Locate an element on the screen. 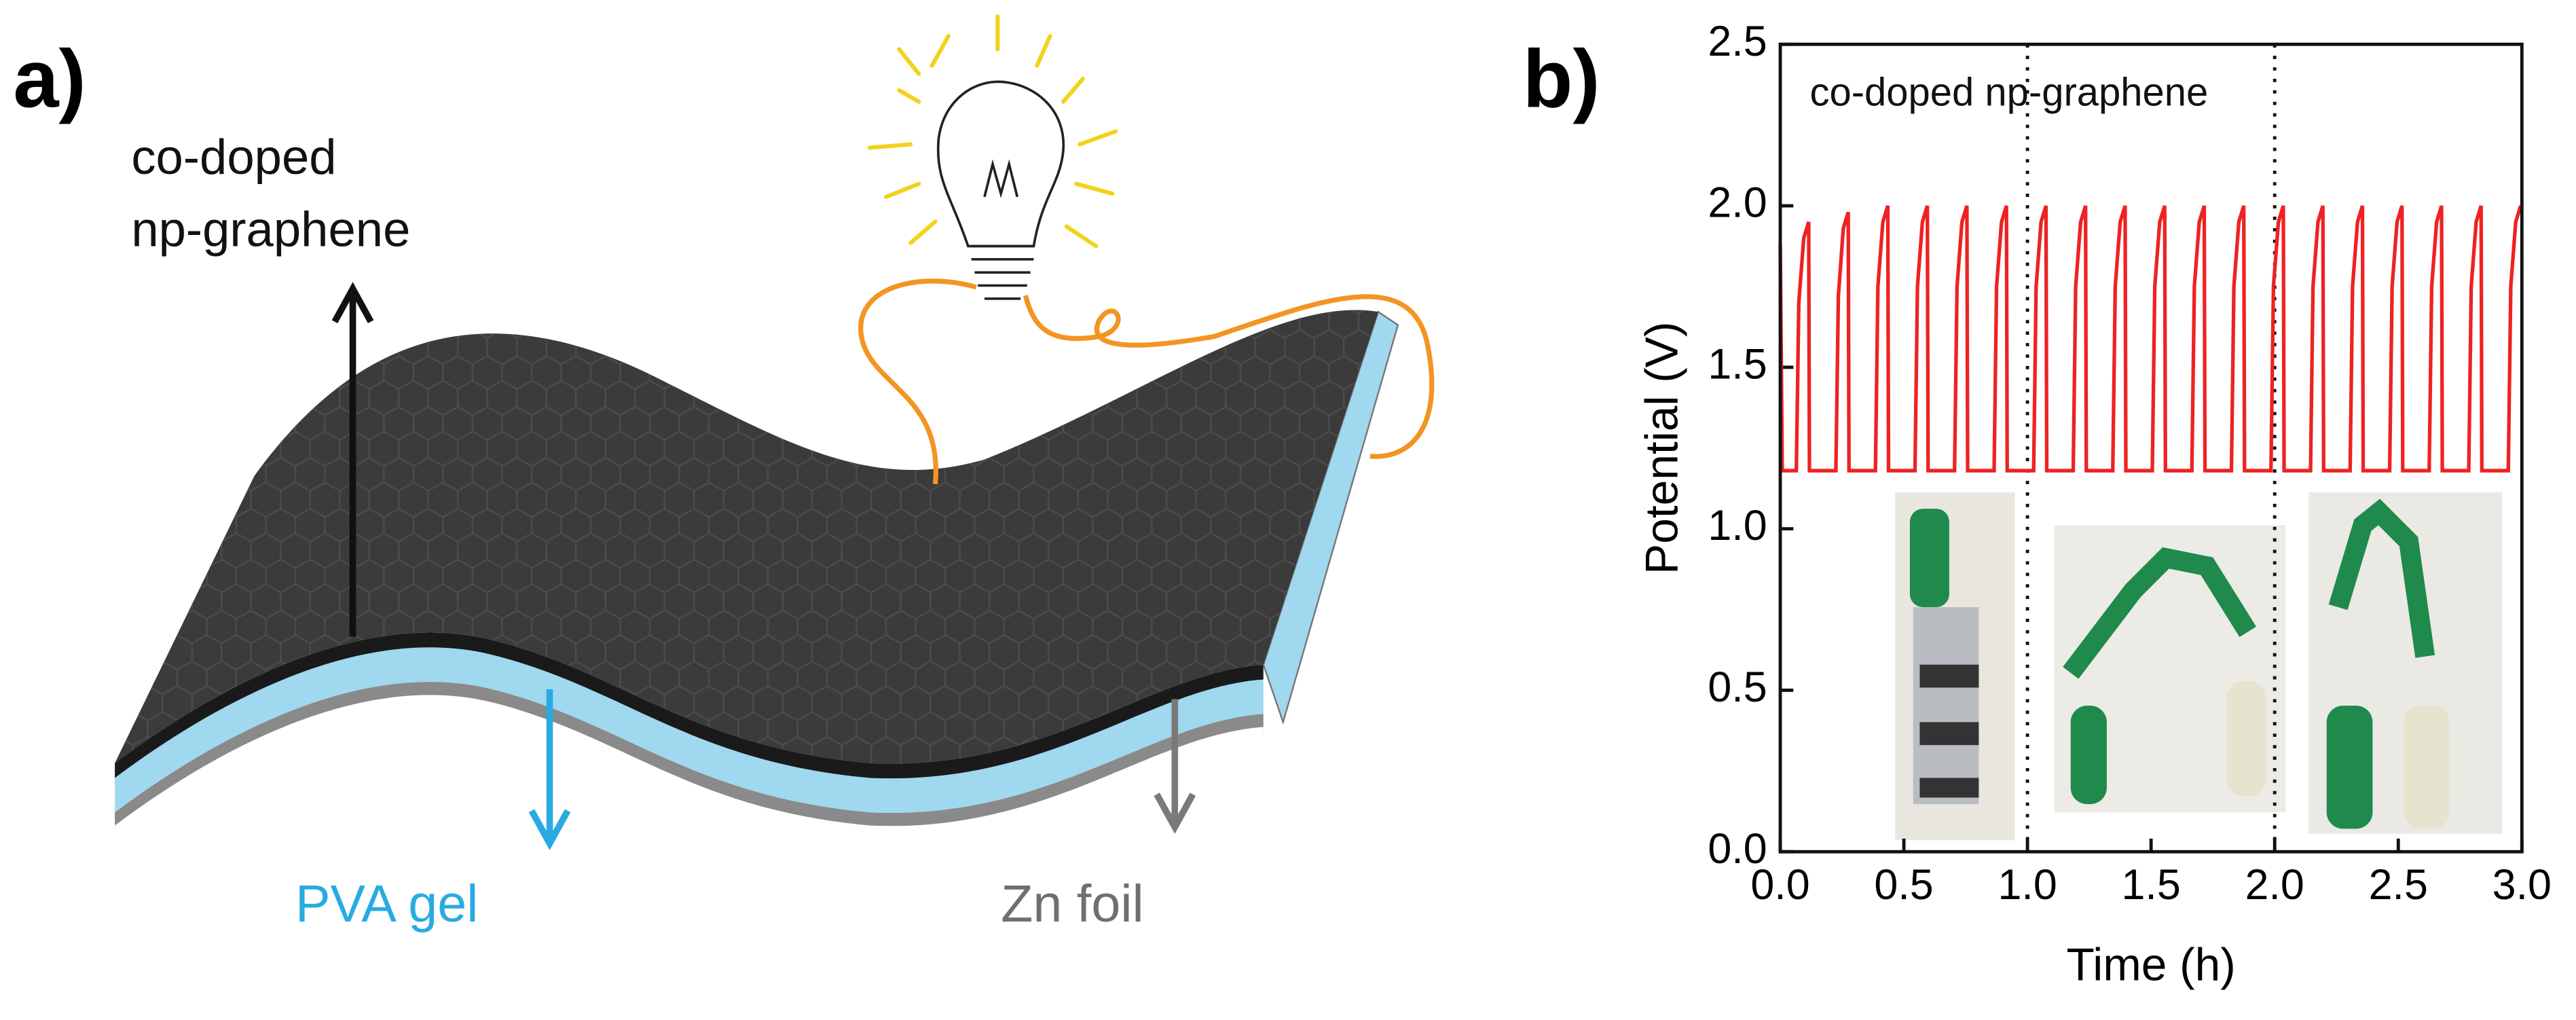 The height and width of the screenshot is (1020, 2576). x-tick-label: 3.0 is located at coordinates (2522, 885).